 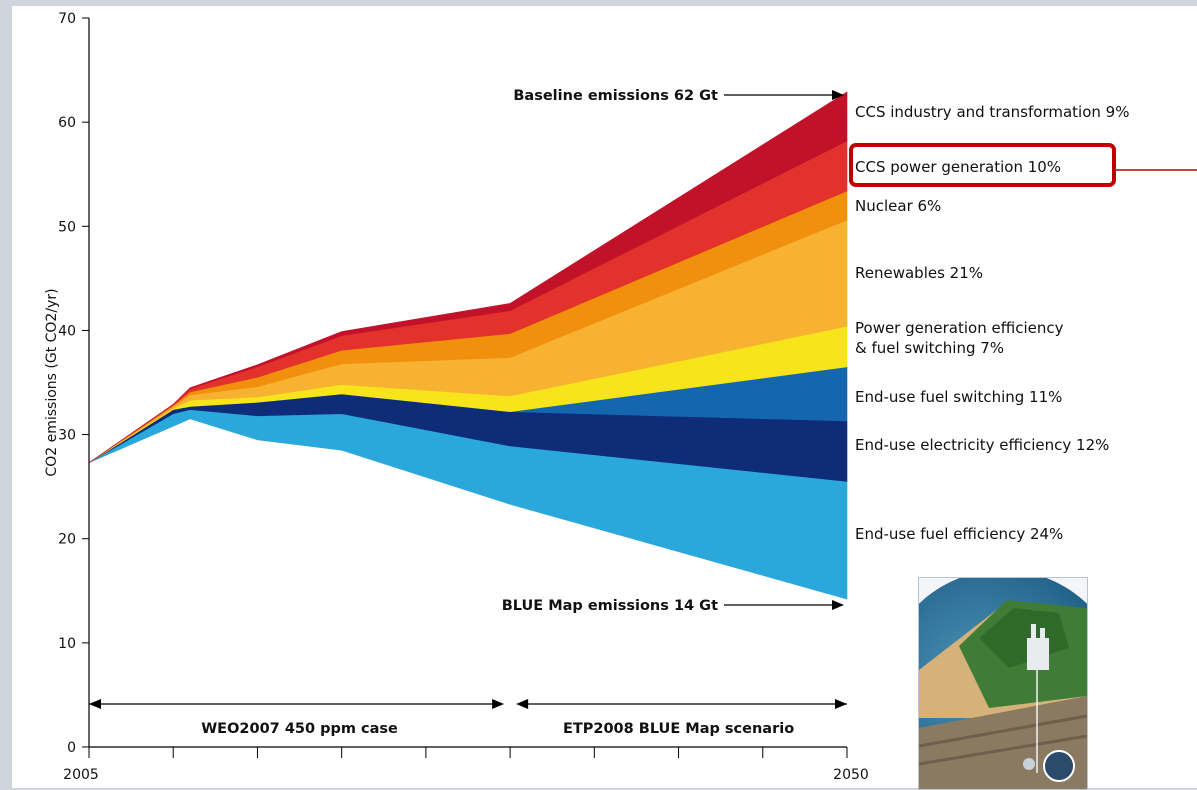 What do you see at coordinates (615, 96) in the screenshot?
I see `baseline-annotation: Baseline emissions 62 Gt` at bounding box center [615, 96].